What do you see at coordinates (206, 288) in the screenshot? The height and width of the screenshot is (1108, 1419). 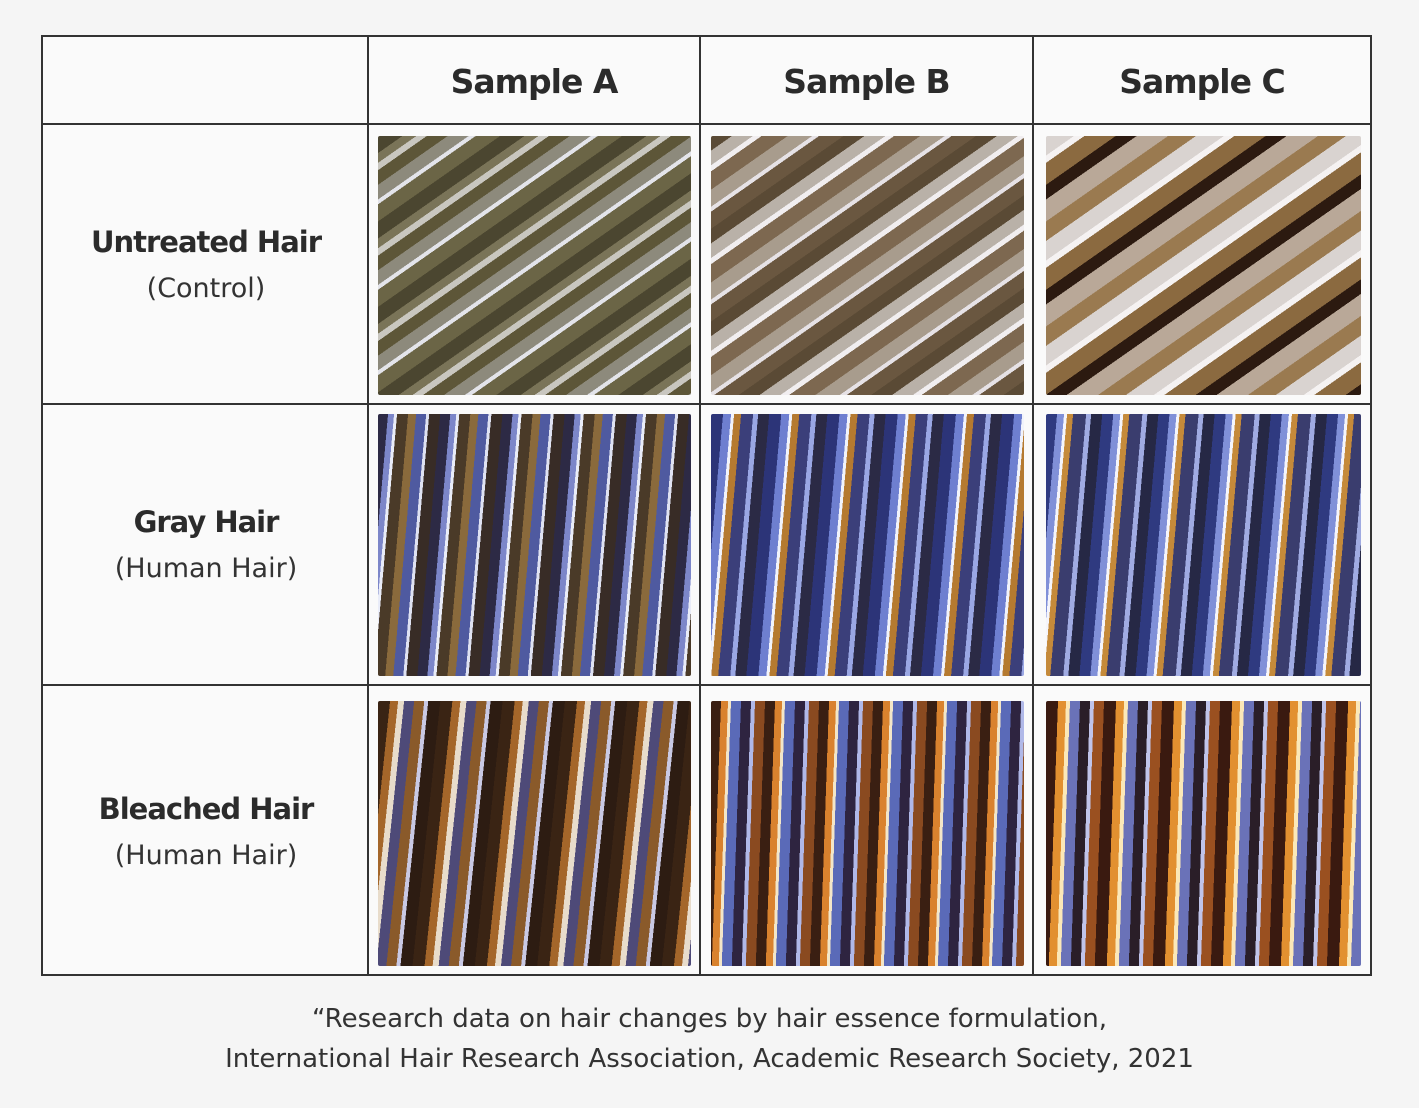 I see `row-subtitle: (Control)` at bounding box center [206, 288].